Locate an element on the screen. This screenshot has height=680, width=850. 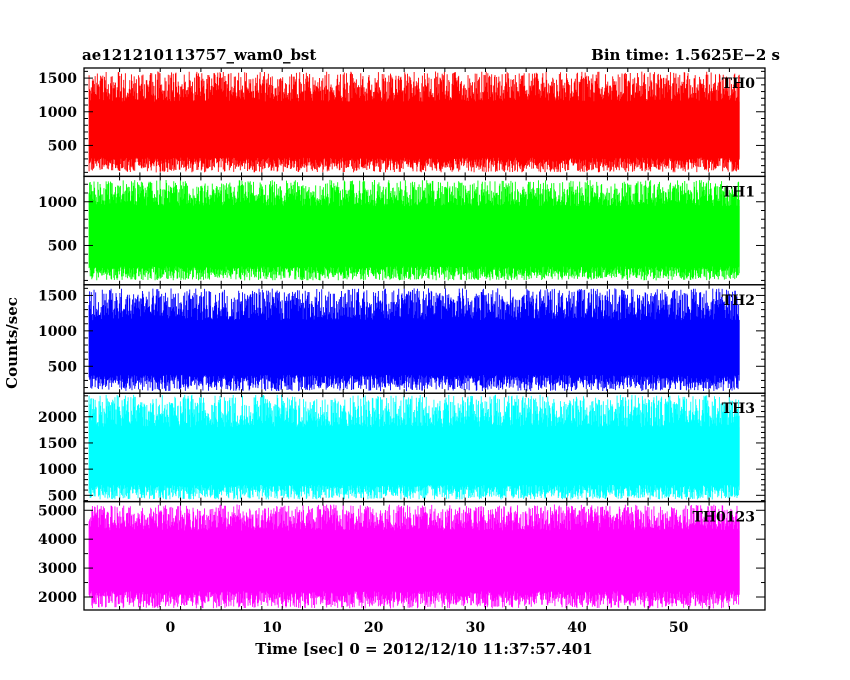
x-tick-label: 40 is located at coordinates (577, 628).